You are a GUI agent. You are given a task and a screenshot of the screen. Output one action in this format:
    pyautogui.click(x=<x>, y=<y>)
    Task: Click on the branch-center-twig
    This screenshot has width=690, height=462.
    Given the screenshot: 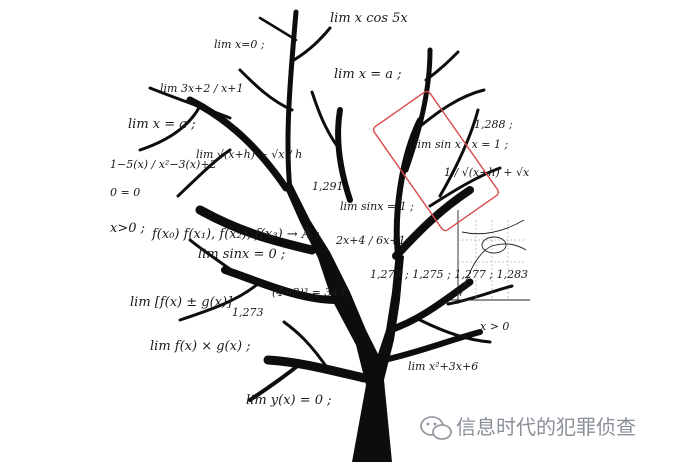 What is the action you would take?
    pyautogui.click(x=326, y=121)
    